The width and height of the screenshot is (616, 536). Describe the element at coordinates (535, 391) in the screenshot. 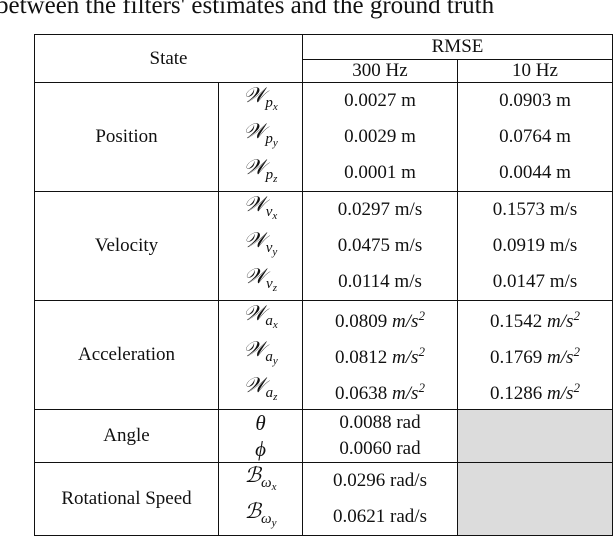

I see `value-10hz: 0.1286 m/s2` at that location.